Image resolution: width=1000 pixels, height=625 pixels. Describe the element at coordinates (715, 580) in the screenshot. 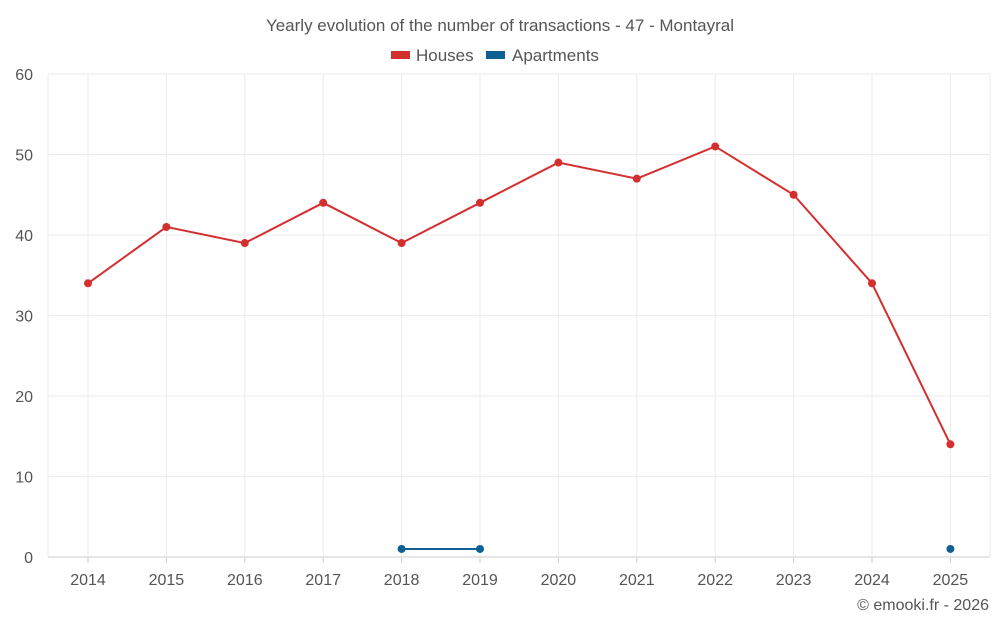

I see `x-tick-label: 2022` at that location.